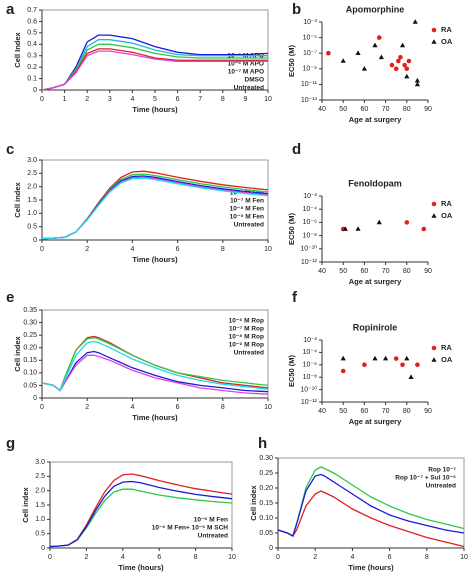 The height and width of the screenshot is (583, 474). Describe the element at coordinates (295, 297) in the screenshot. I see `panel-letter: f` at that location.